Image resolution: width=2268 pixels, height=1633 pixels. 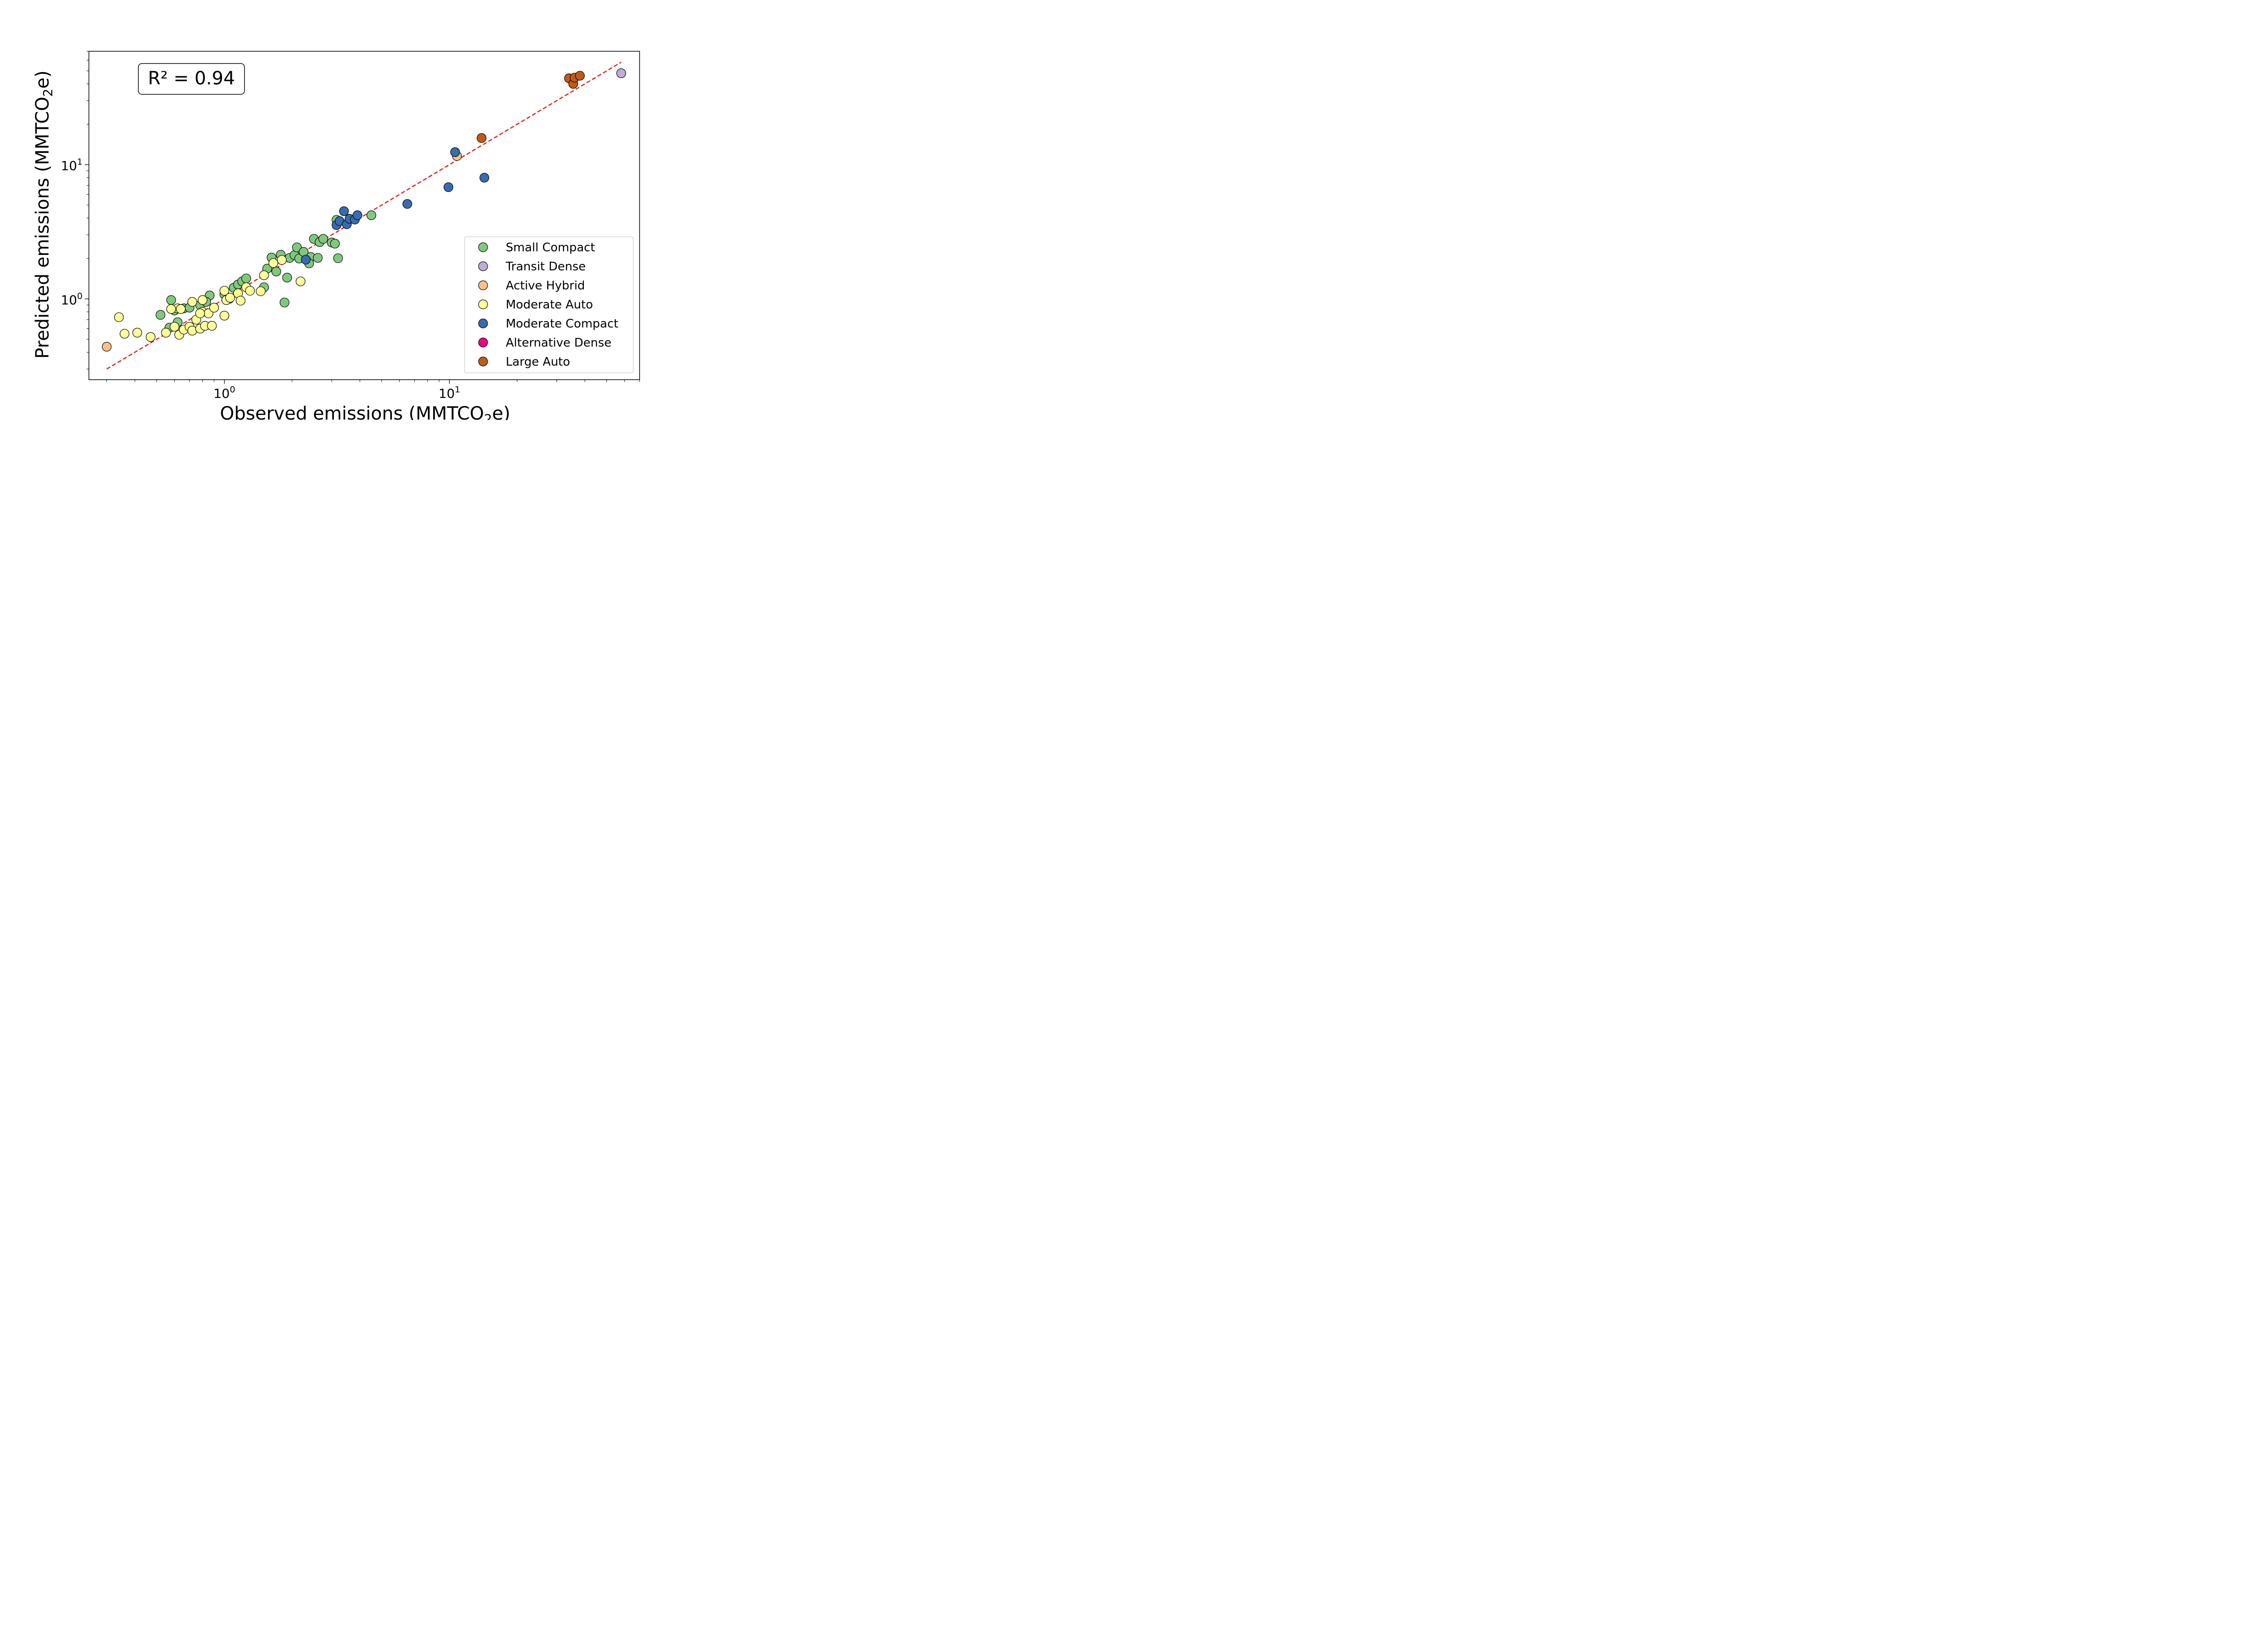 What do you see at coordinates (550, 247) in the screenshot?
I see `legend-label: Small Compact` at bounding box center [550, 247].